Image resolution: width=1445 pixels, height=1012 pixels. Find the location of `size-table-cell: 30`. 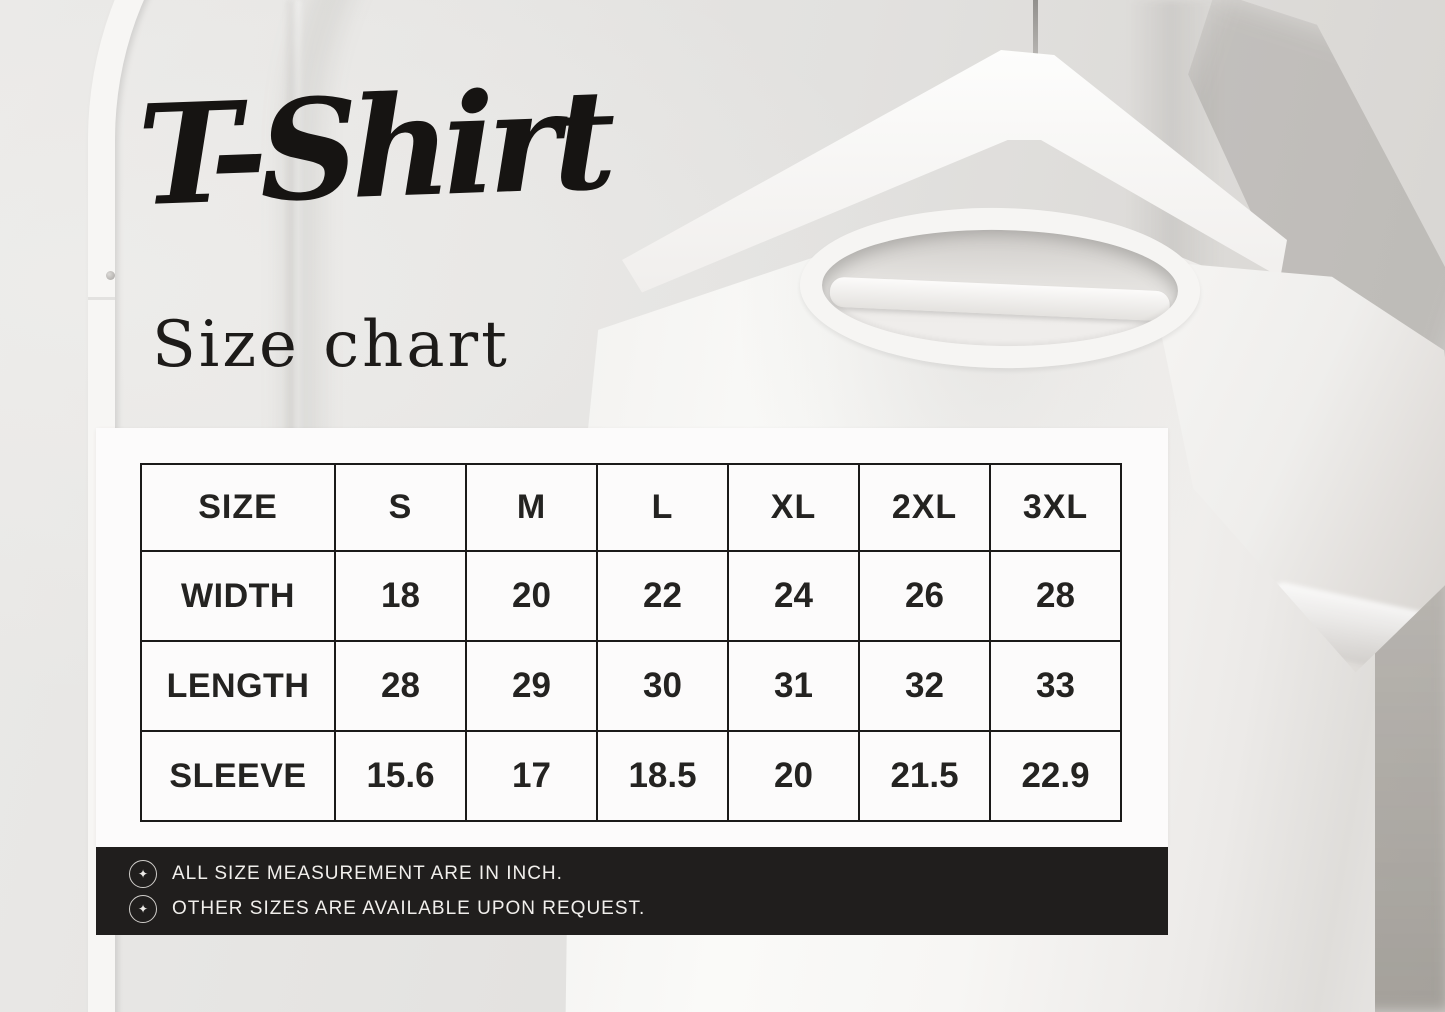

size-table-cell: 30 is located at coordinates (662, 686).